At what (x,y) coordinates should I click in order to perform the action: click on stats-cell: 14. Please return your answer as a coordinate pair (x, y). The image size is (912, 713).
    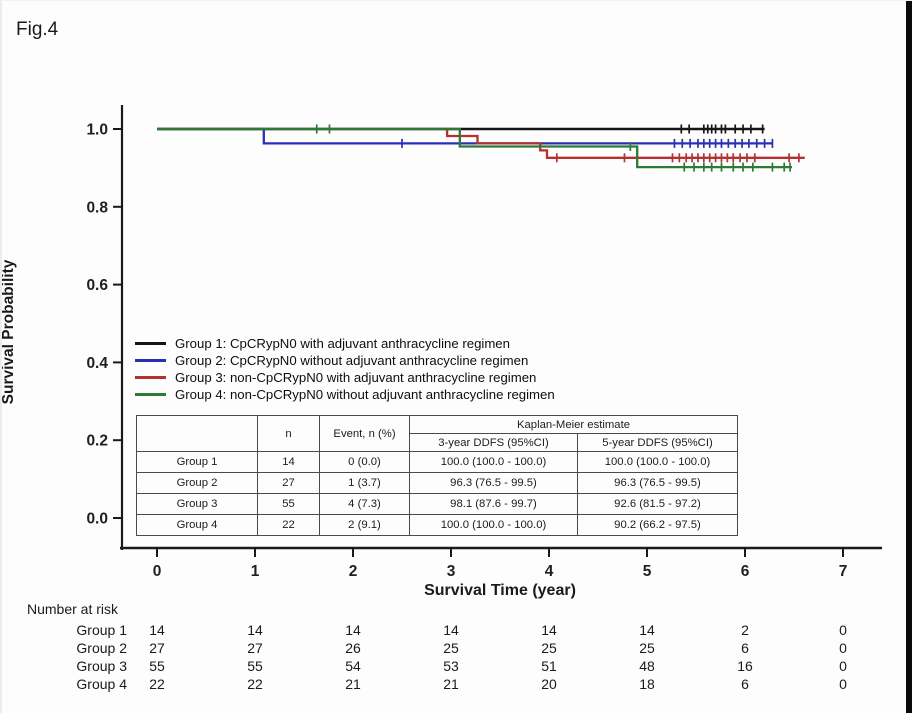
    Looking at the image, I should click on (288, 462).